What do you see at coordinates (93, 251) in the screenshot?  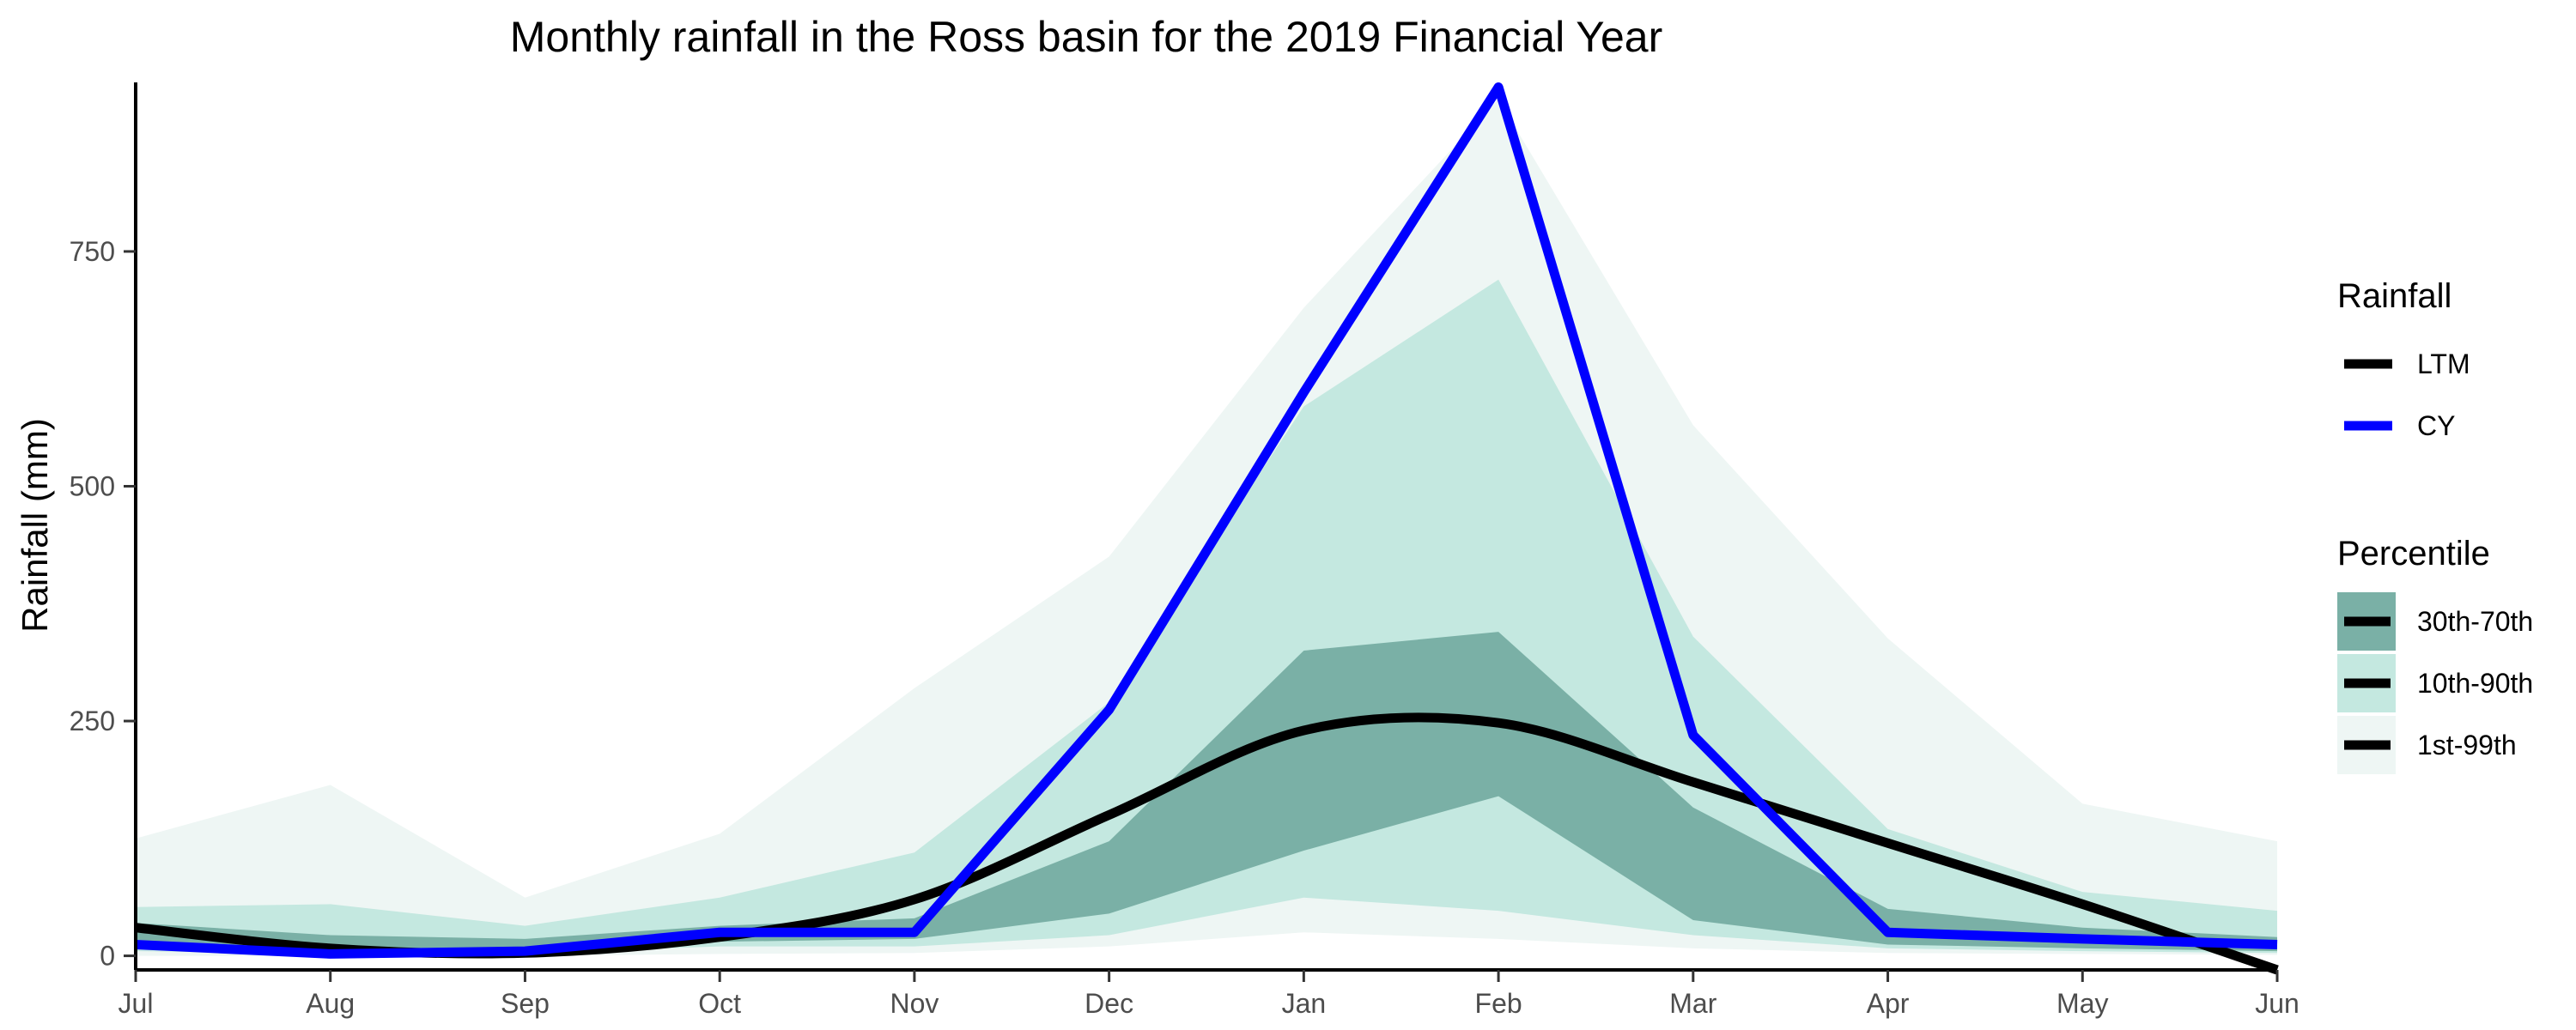 I see `y-tick-label: 750` at bounding box center [93, 251].